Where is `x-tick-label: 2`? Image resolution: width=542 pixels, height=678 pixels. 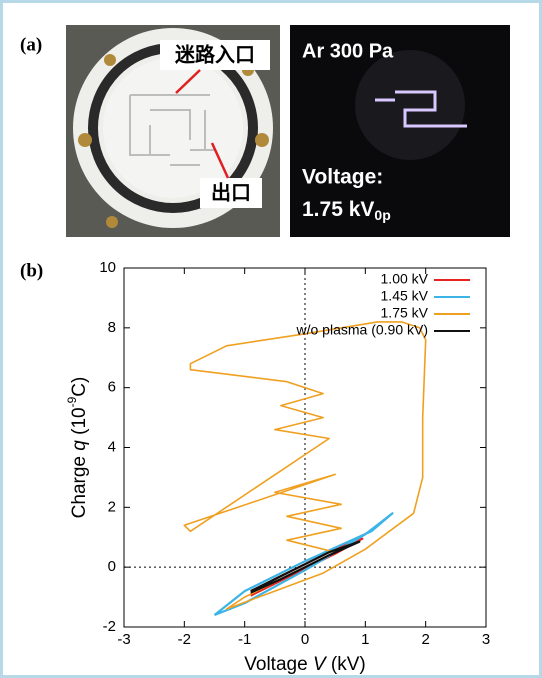 x-tick-label: 2 is located at coordinates (425, 639).